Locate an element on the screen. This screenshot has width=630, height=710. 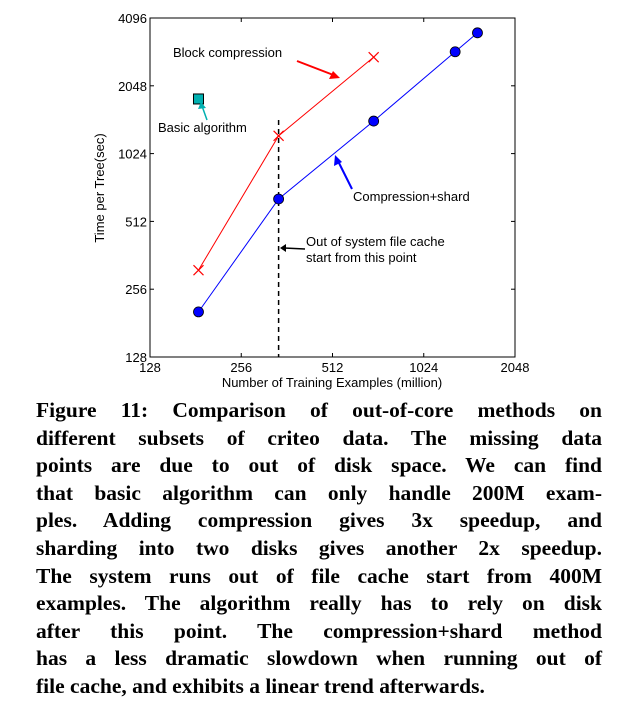
y-tick-label: 1024 is located at coordinates (132, 154).